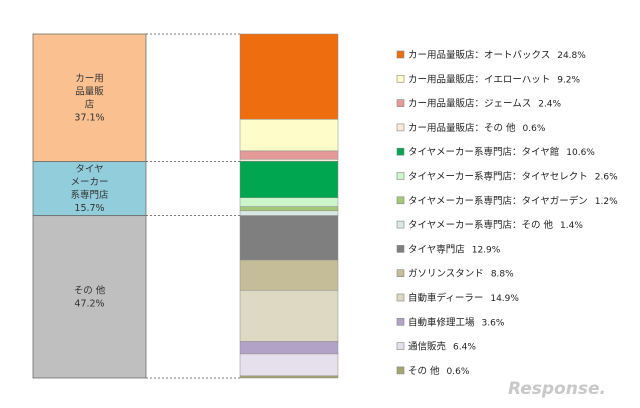 The image size is (640, 408). What do you see at coordinates (502, 275) in the screenshot?
I see `legend-value: 8.8%` at bounding box center [502, 275].